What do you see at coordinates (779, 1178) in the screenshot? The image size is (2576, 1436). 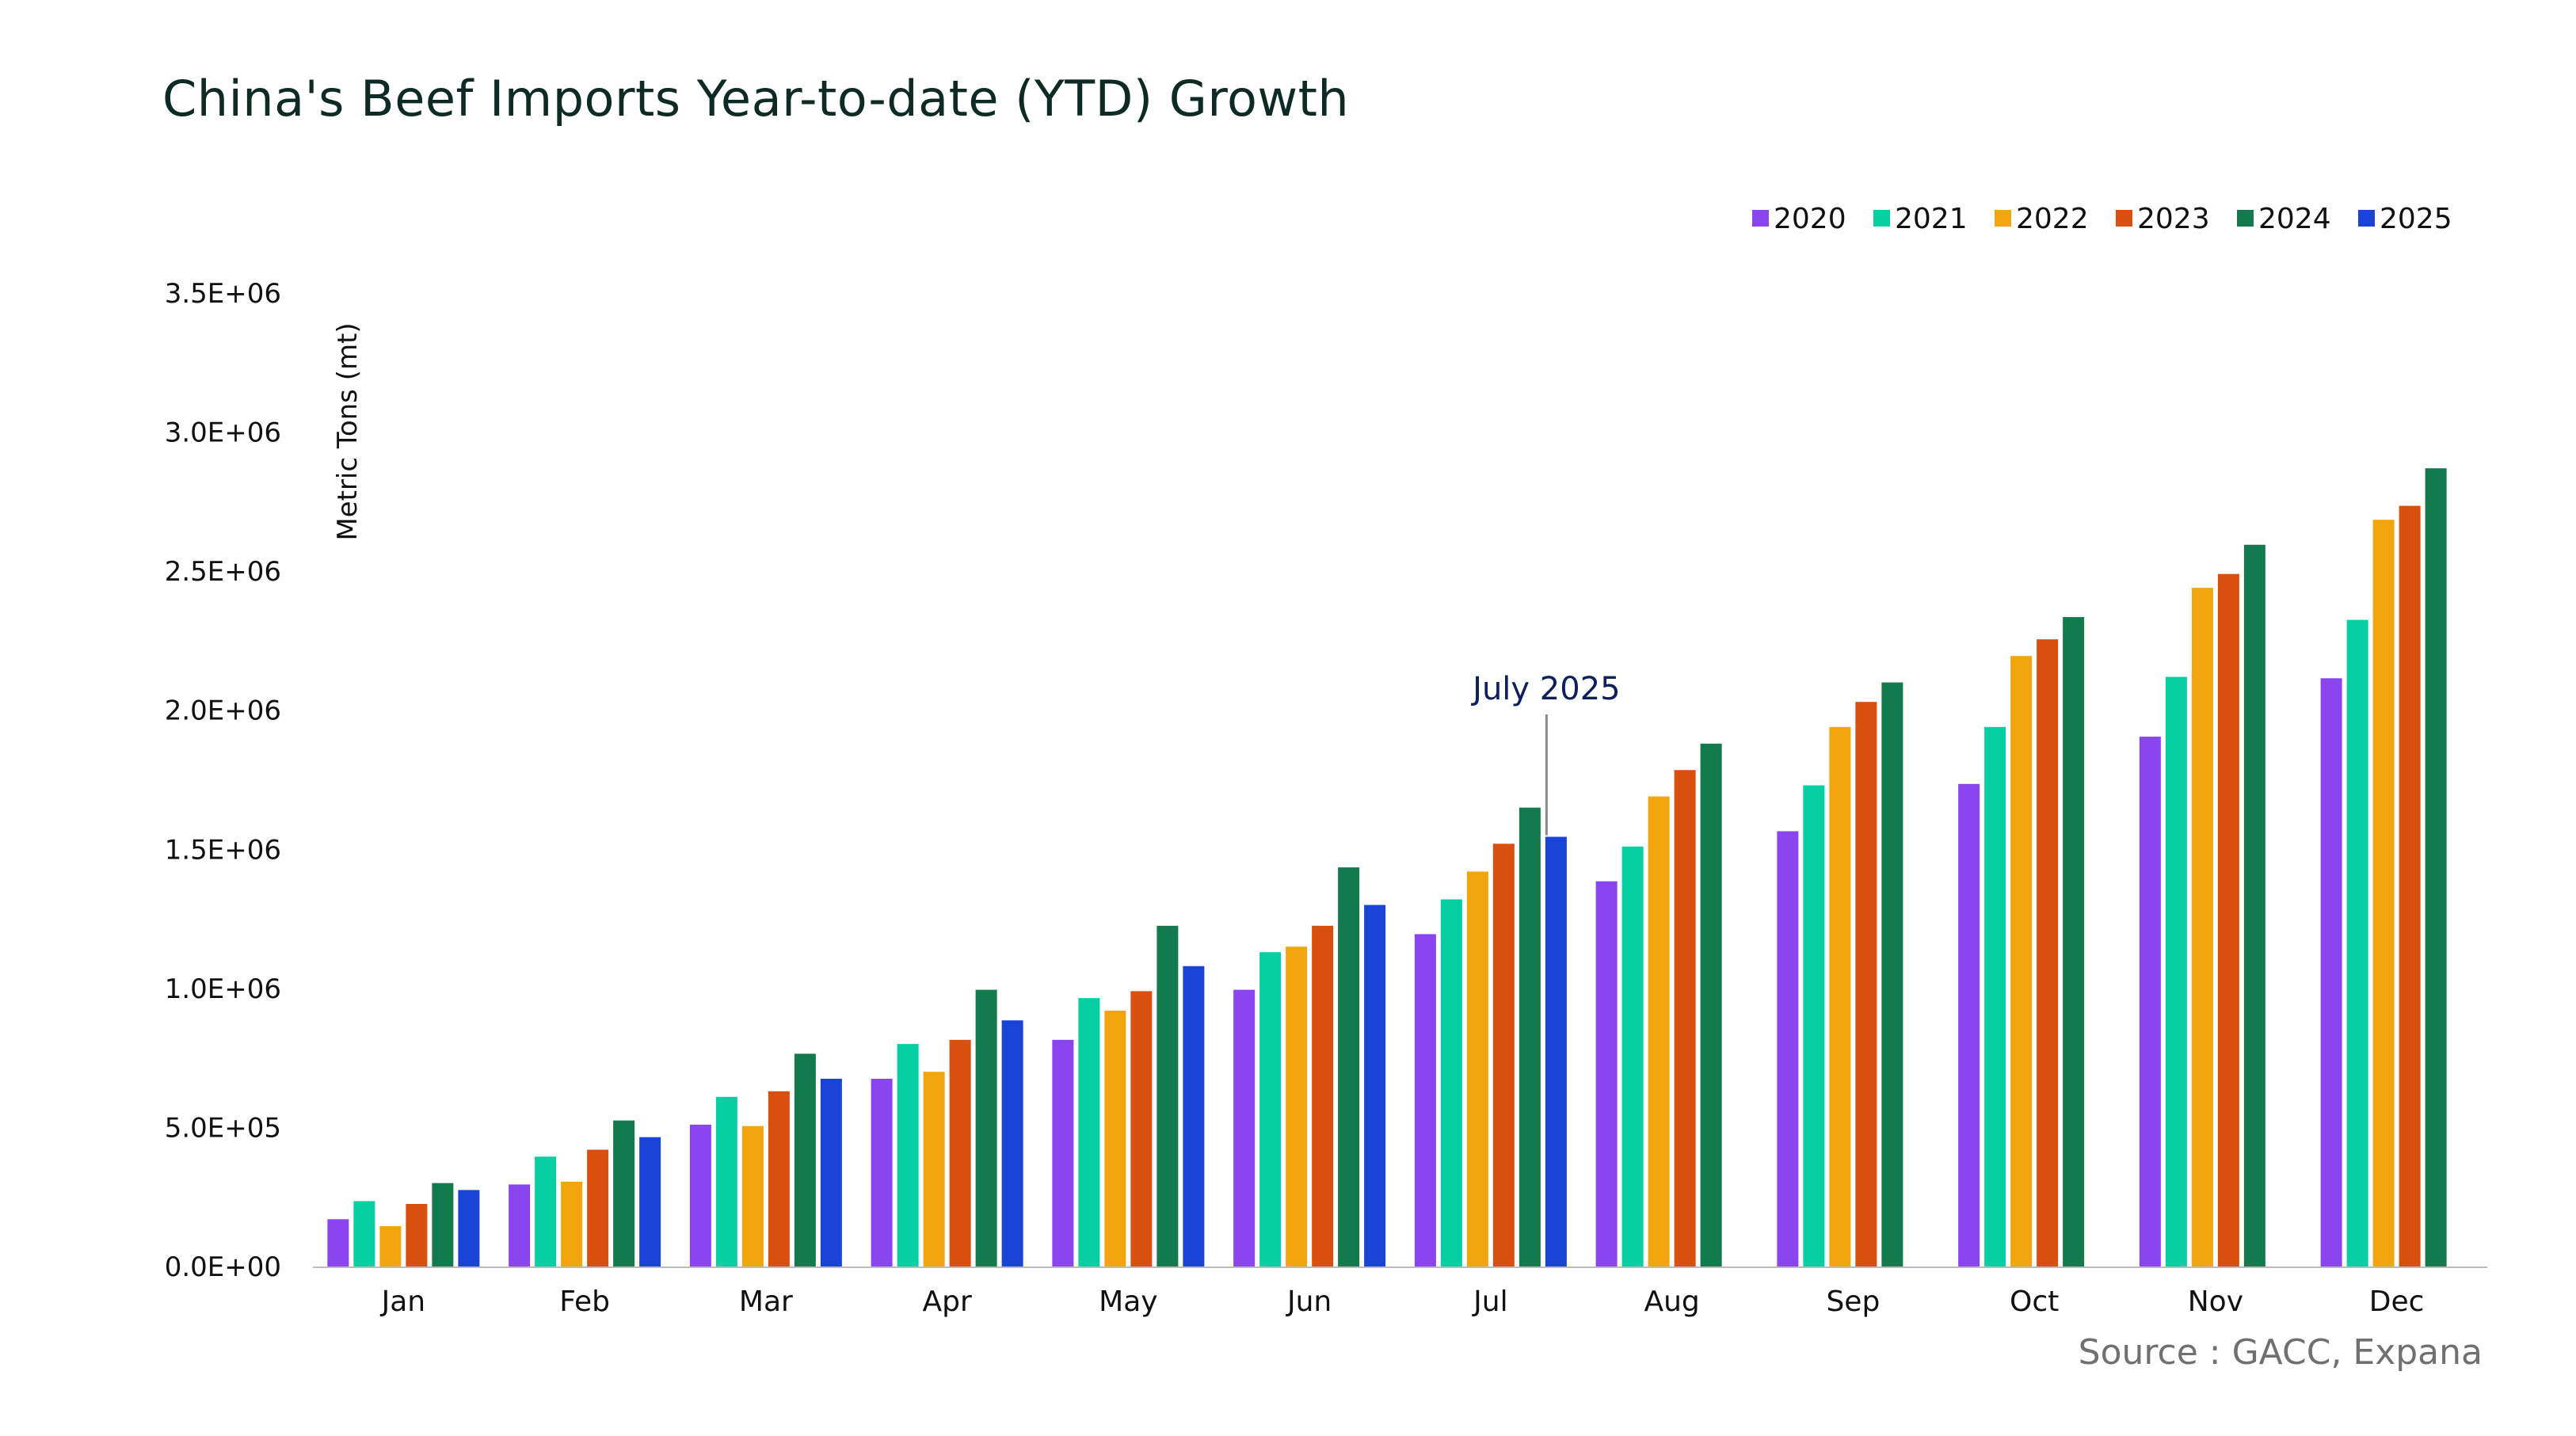 I see `bar-mar-2023` at bounding box center [779, 1178].